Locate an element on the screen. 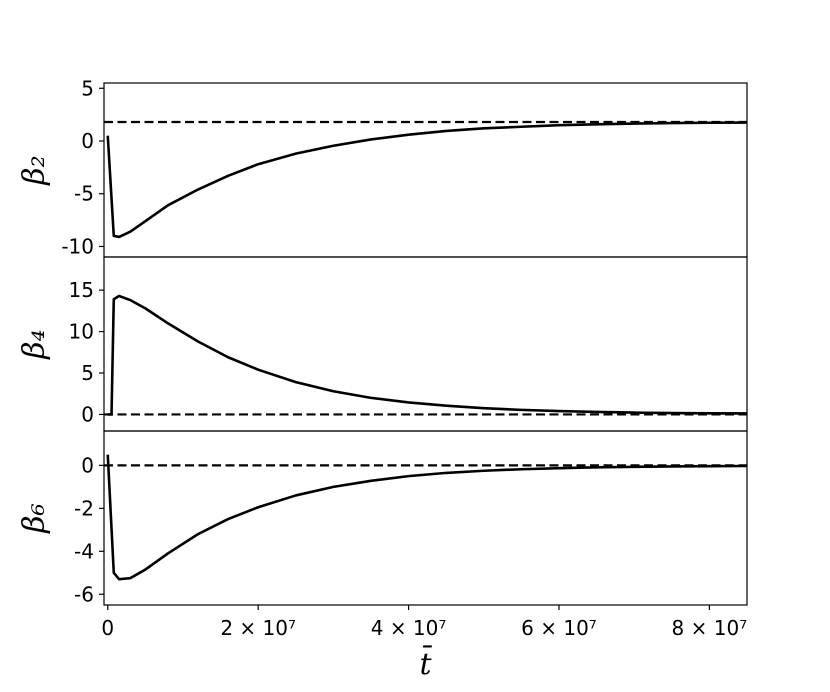 The image size is (830, 692). y-tick-label: -6 is located at coordinates (84, 594).